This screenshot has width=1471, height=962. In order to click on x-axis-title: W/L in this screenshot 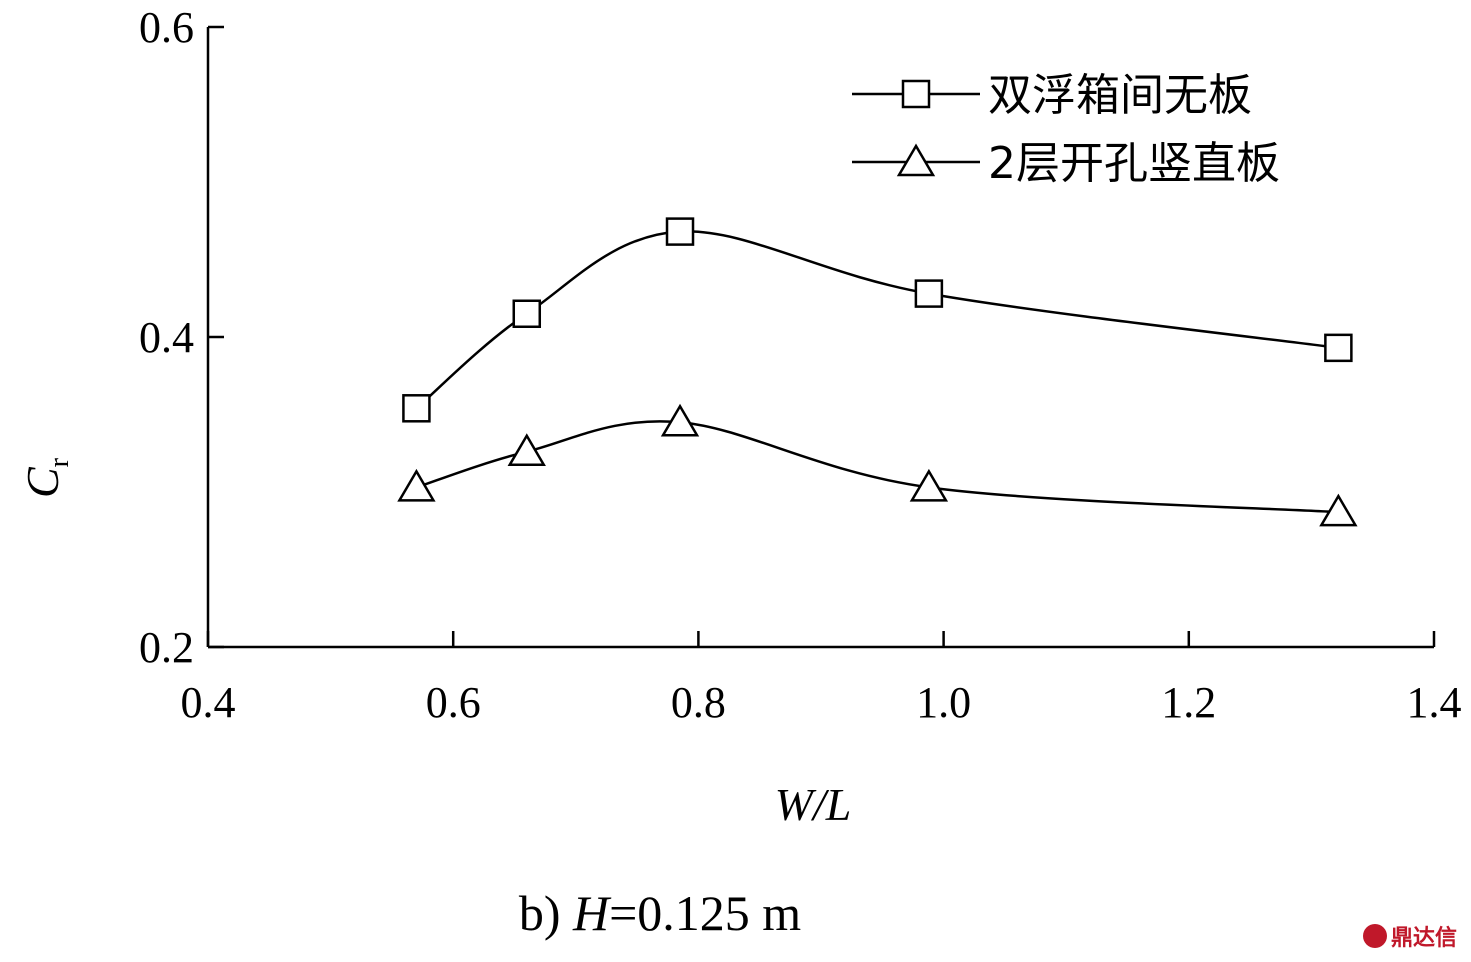, I will do `click(813, 804)`.